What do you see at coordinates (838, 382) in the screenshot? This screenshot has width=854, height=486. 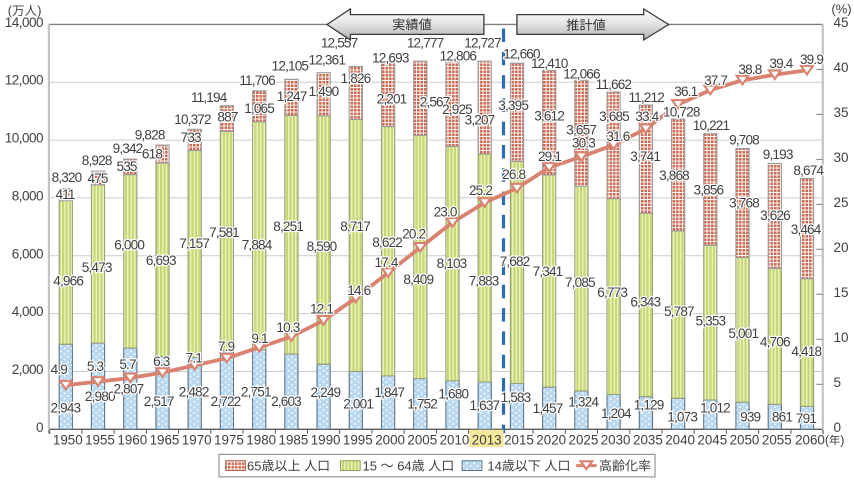 I see `svg-text: 5` at bounding box center [838, 382].